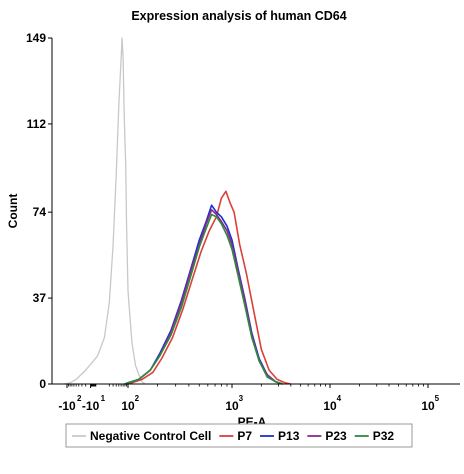  What do you see at coordinates (105, 211) in the screenshot?
I see `series-line-negative-control-cell` at bounding box center [105, 211].